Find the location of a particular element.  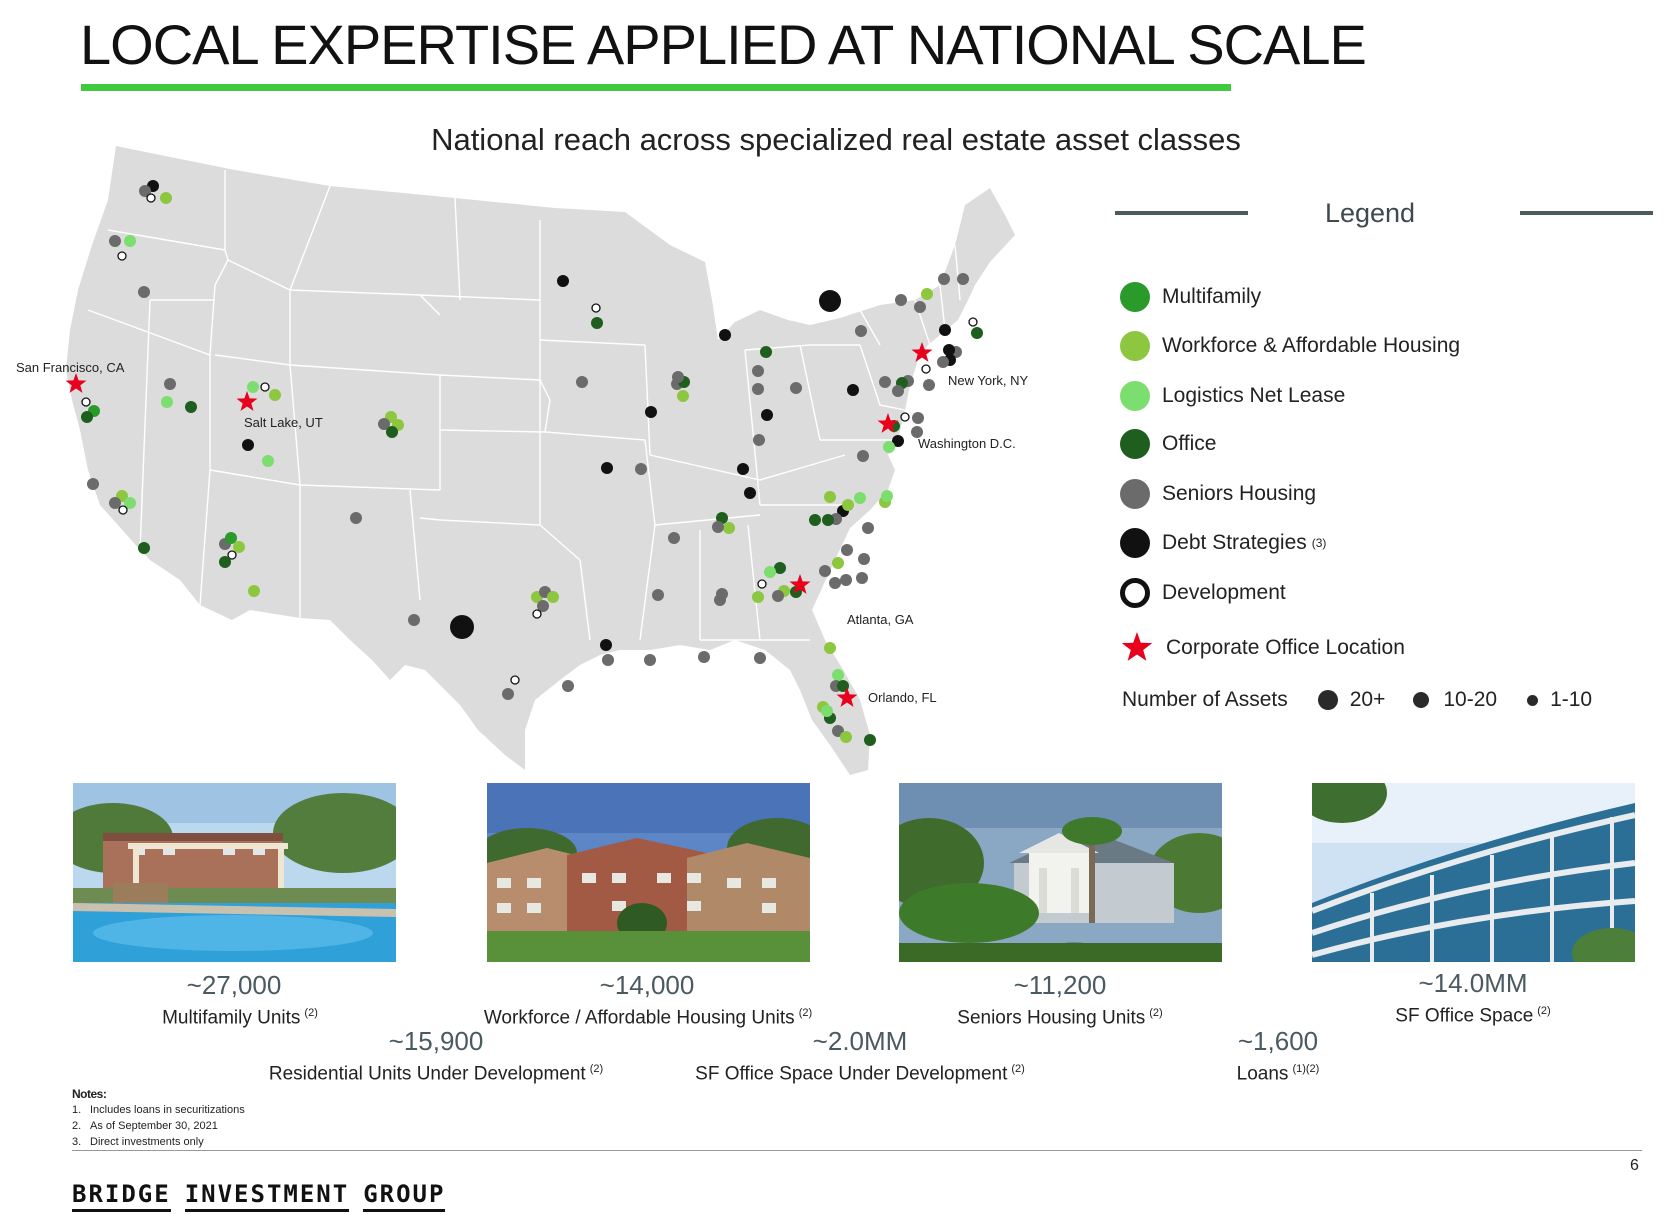

stat-loans-label: Loans (1)(2) is located at coordinates (1278, 1074).